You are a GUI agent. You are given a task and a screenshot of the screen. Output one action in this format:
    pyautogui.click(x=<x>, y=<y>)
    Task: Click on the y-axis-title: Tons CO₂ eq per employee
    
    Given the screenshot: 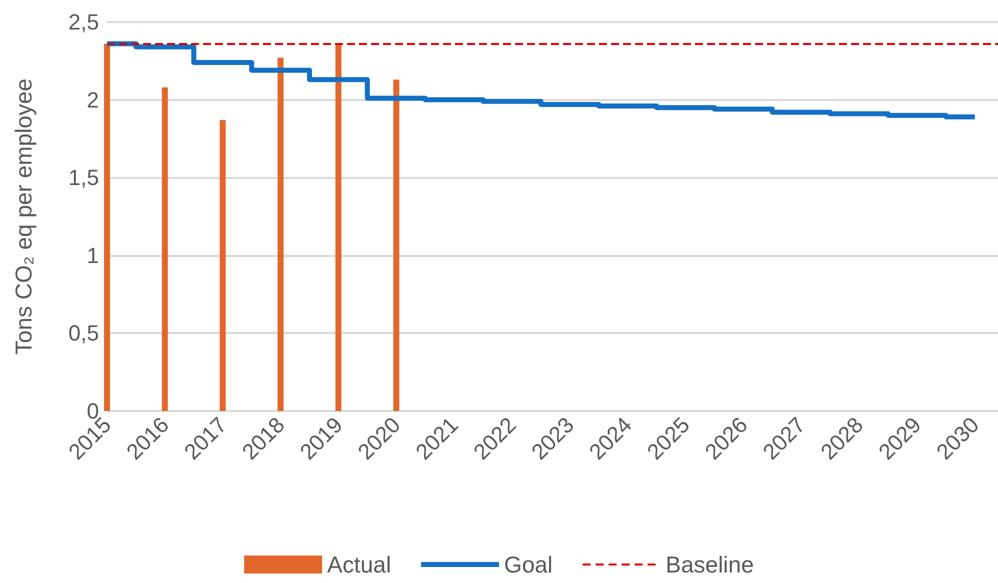 What is the action you would take?
    pyautogui.click(x=23, y=216)
    